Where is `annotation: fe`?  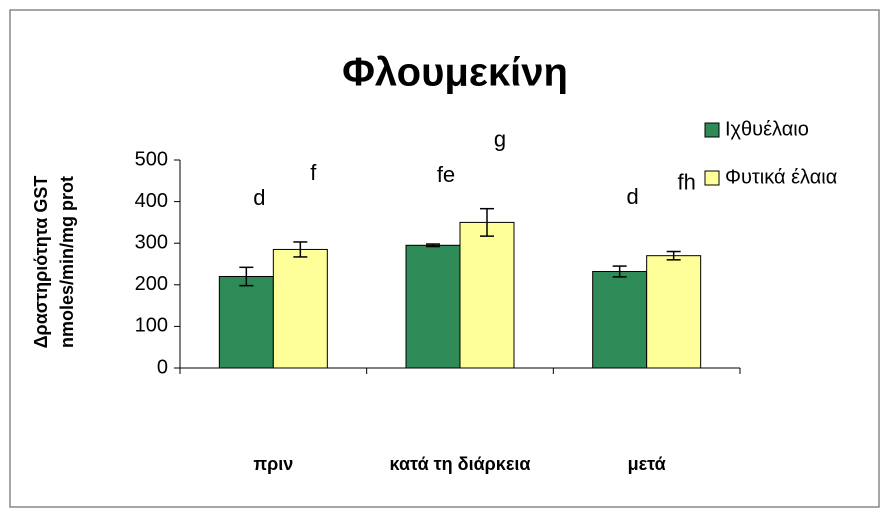 annotation: fe is located at coordinates (446, 174).